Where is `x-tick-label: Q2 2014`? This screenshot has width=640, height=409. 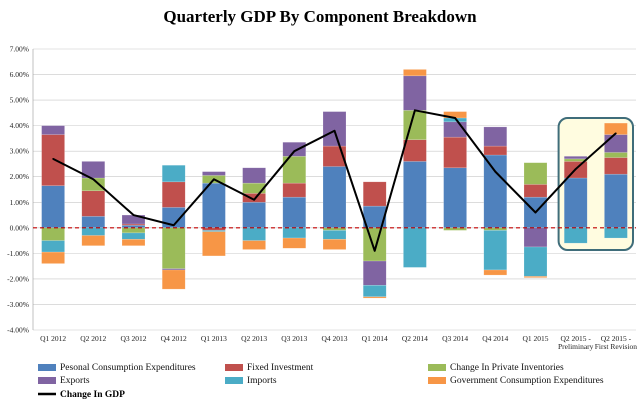 x-tick-label: Q2 2014 is located at coordinates (415, 338).